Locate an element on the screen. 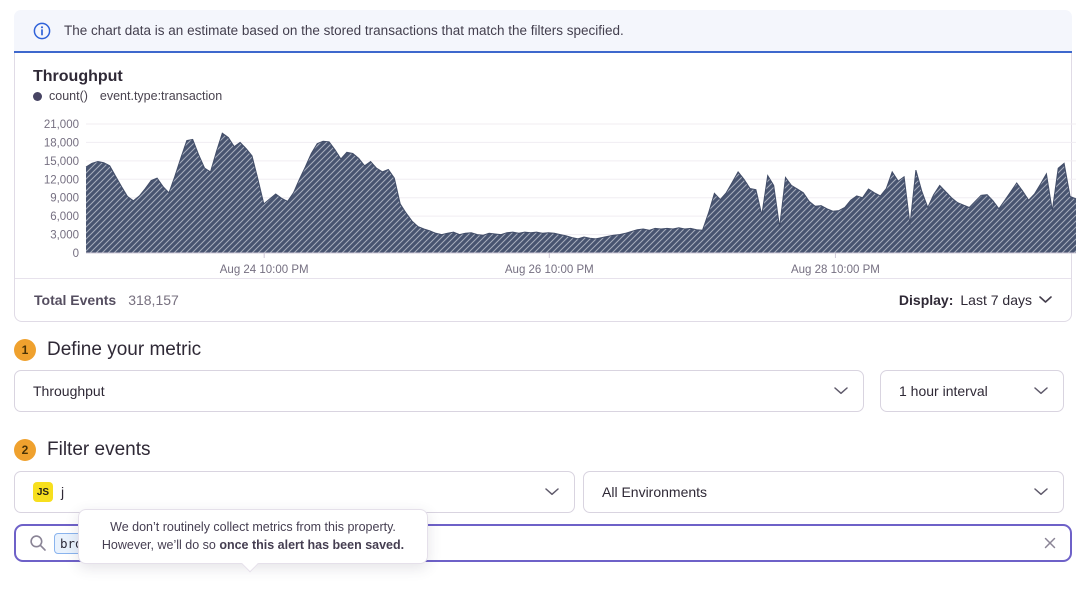  svg-text: 9,000 is located at coordinates (64, 199).